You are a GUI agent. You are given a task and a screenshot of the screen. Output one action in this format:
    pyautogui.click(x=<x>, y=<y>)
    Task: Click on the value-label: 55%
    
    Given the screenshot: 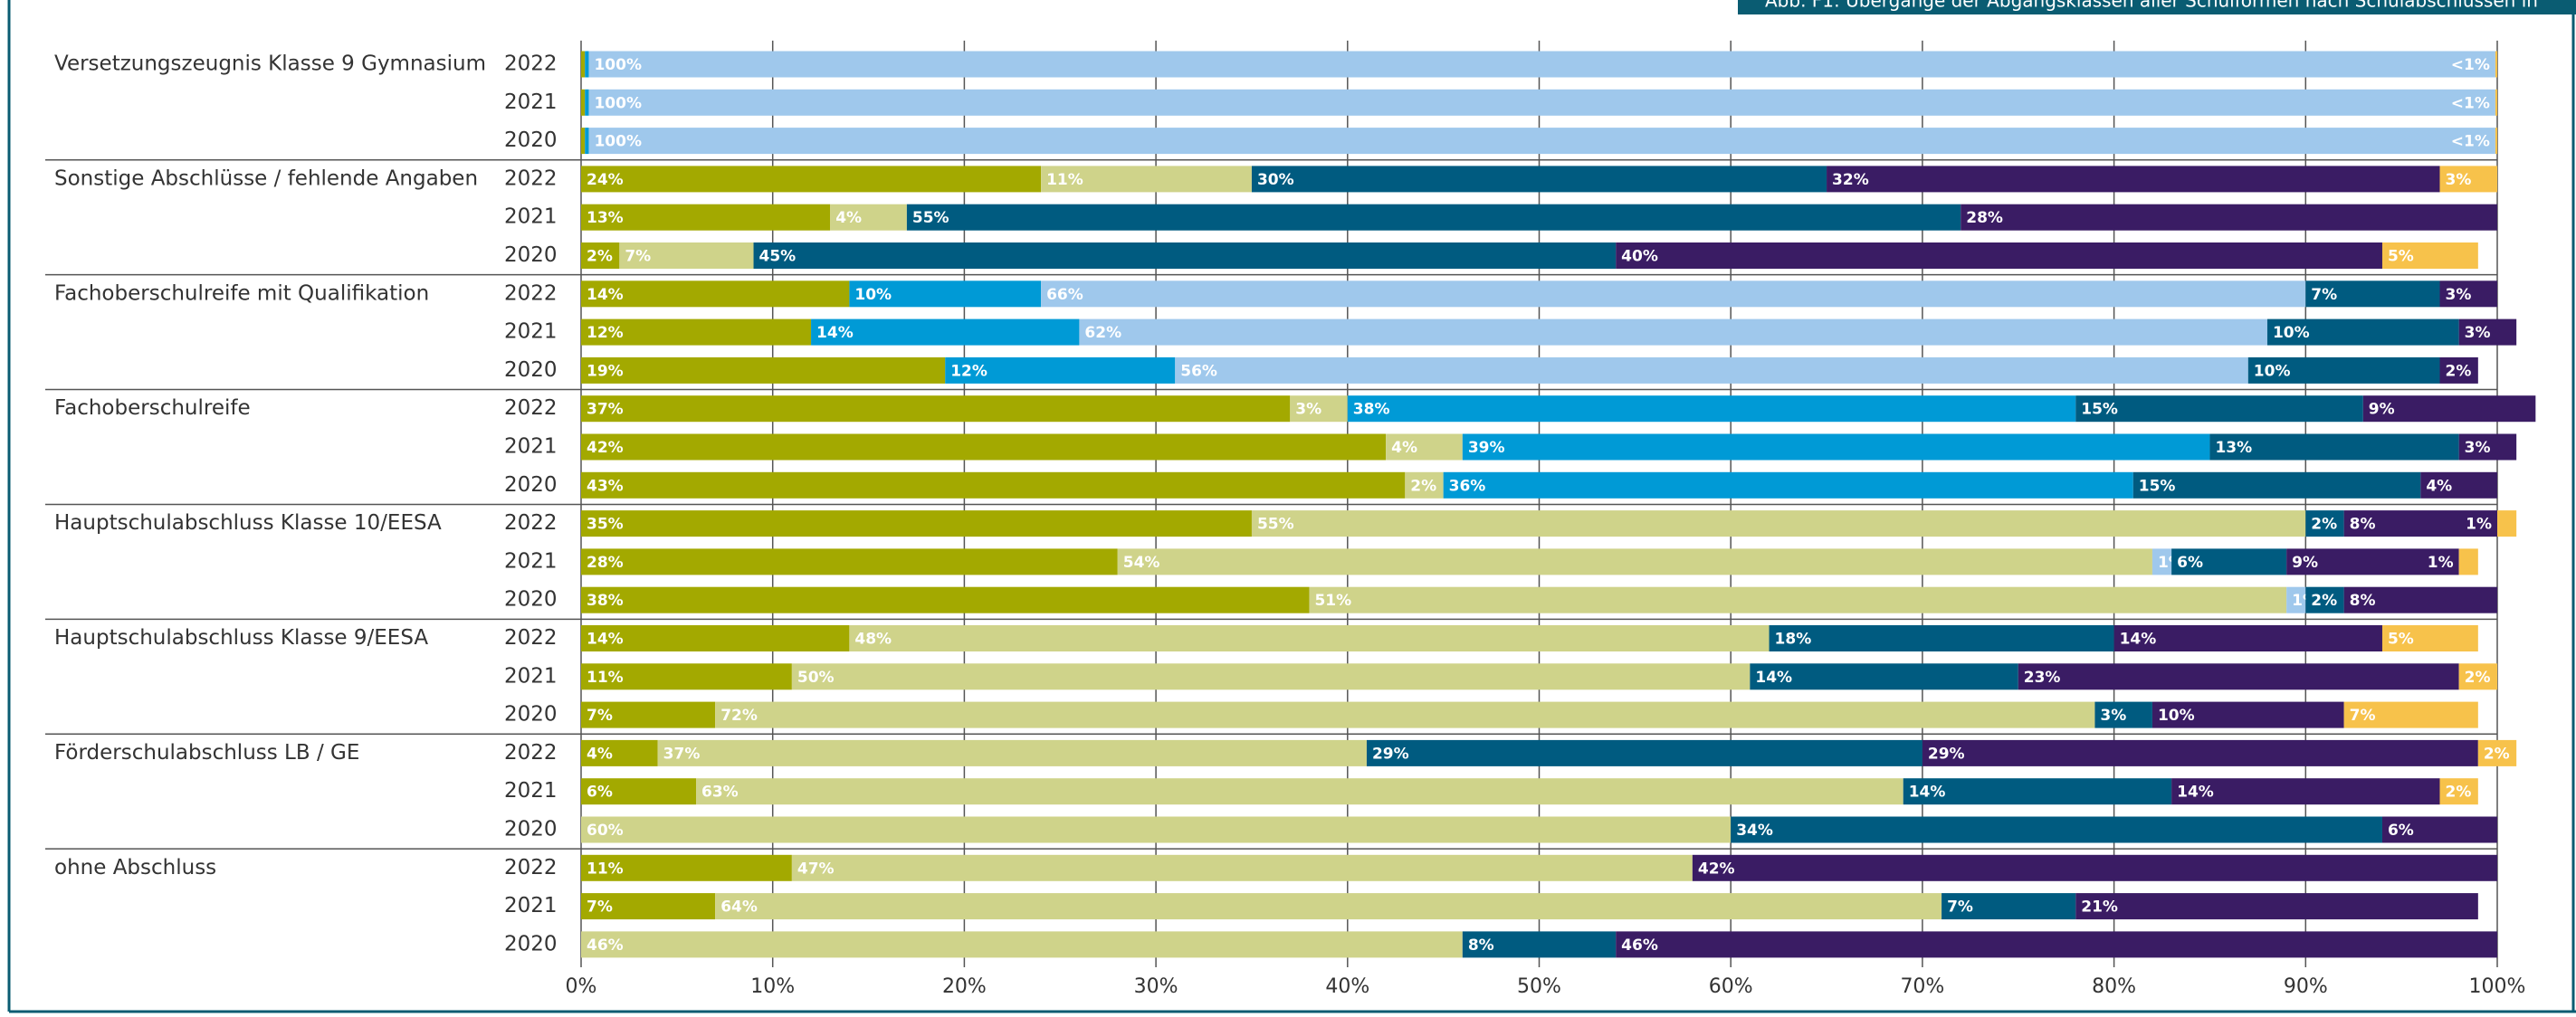 What is the action you would take?
    pyautogui.click(x=1276, y=525)
    